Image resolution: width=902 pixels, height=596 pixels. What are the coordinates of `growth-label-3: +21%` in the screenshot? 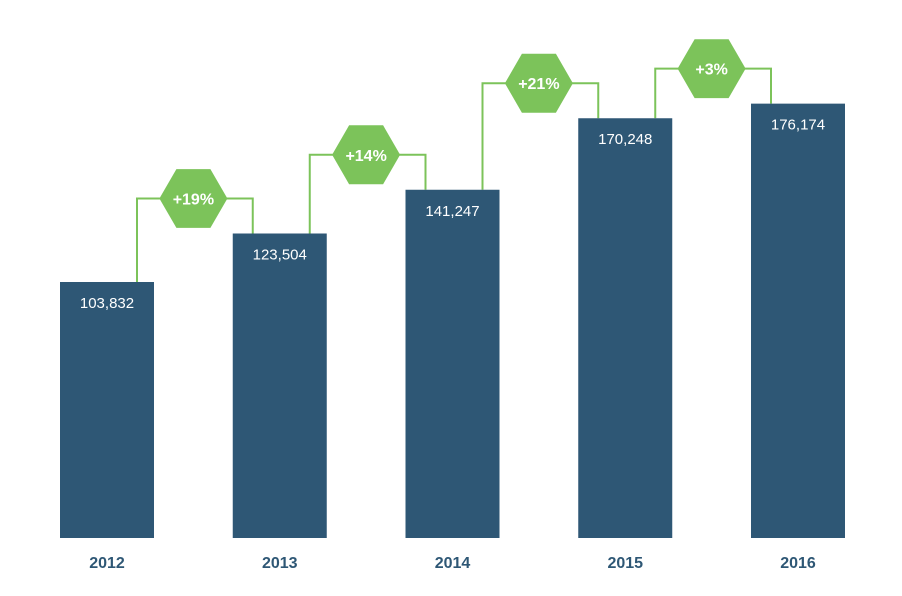 It's located at (538, 84).